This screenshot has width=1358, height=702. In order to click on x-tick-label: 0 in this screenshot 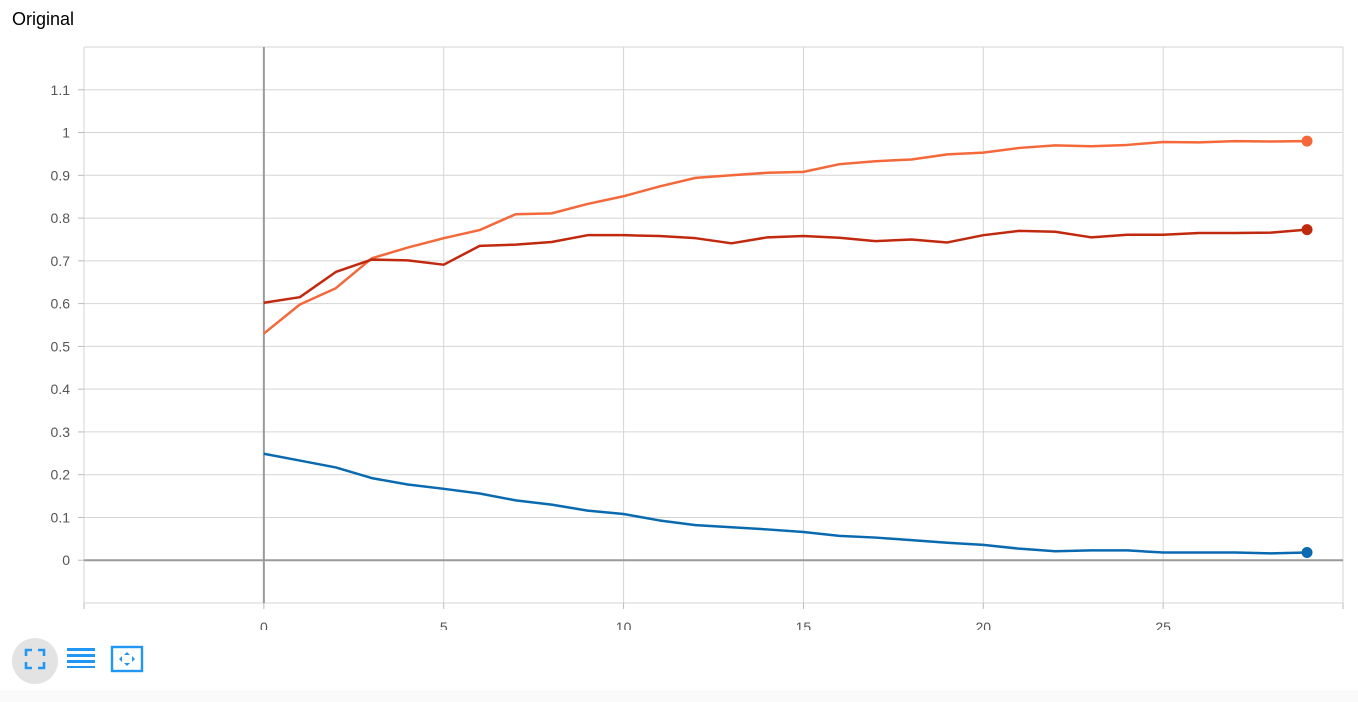, I will do `click(264, 624)`.